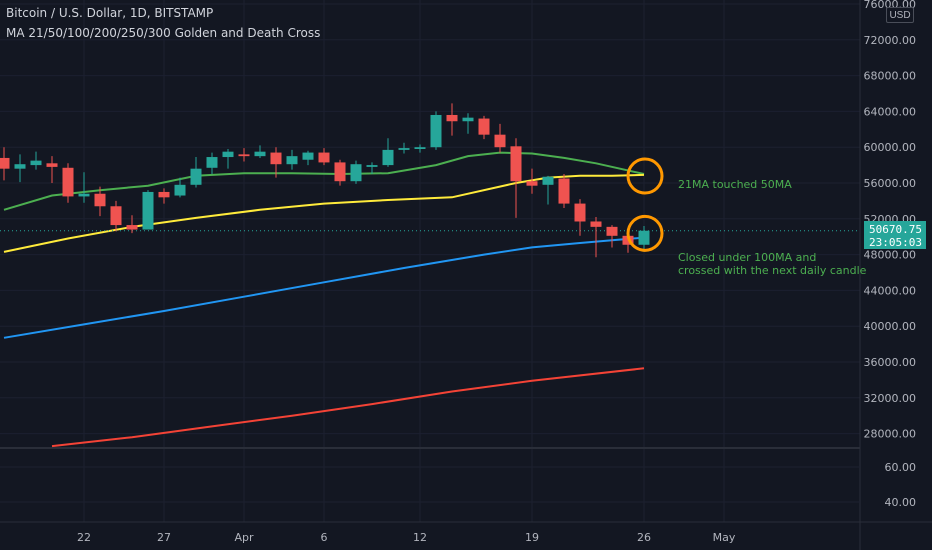  Describe the element at coordinates (747, 257) in the screenshot. I see `annotation-closed-under-line1: Closed under 100MA and` at that location.